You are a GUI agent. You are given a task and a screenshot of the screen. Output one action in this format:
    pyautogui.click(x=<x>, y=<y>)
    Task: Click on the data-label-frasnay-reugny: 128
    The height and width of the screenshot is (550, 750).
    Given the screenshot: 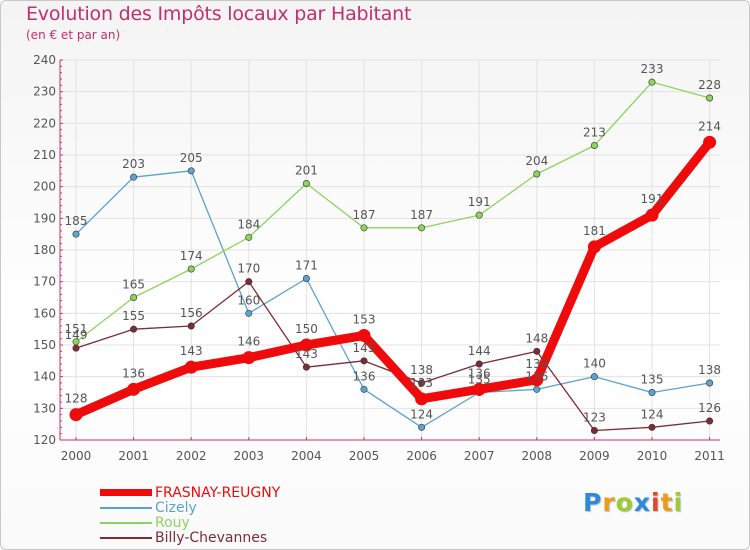 What is the action you would take?
    pyautogui.click(x=76, y=399)
    